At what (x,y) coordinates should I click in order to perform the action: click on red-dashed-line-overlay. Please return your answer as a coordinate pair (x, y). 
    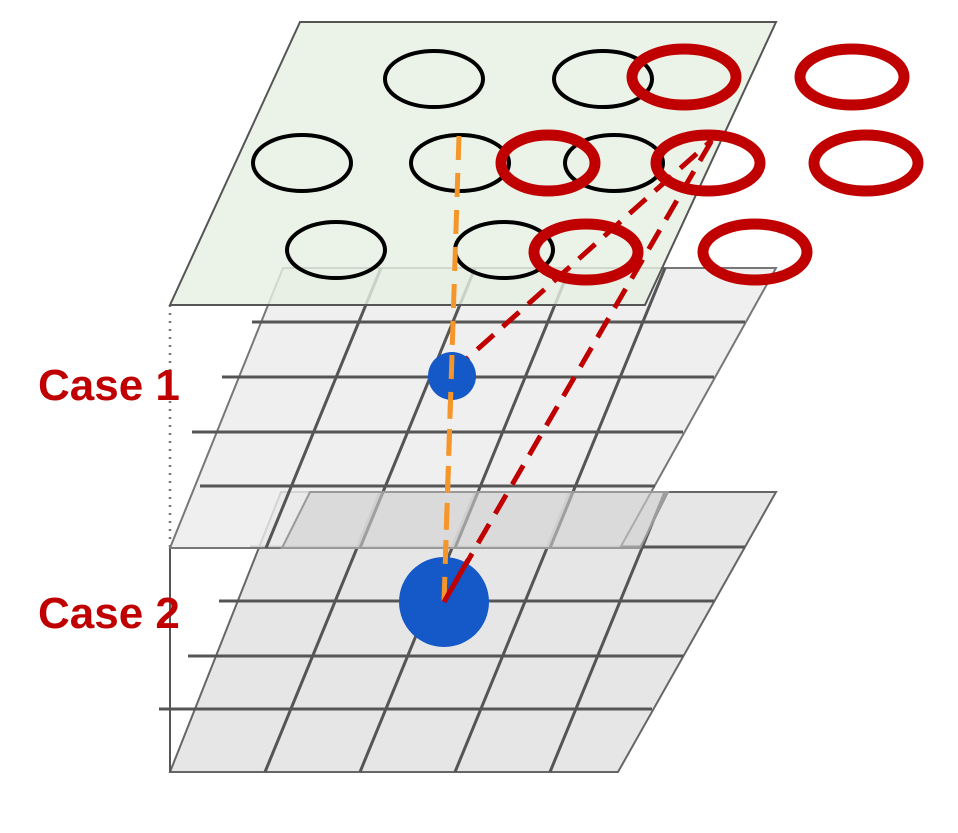
    Looking at the image, I should click on (456, 581).